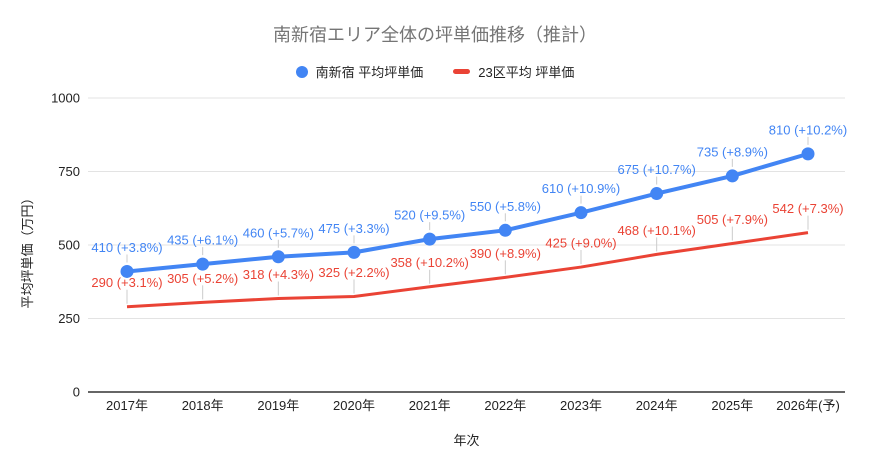 Image resolution: width=870 pixels, height=468 pixels. Describe the element at coordinates (732, 405) in the screenshot. I see `x-tick-label: 2025年` at that location.